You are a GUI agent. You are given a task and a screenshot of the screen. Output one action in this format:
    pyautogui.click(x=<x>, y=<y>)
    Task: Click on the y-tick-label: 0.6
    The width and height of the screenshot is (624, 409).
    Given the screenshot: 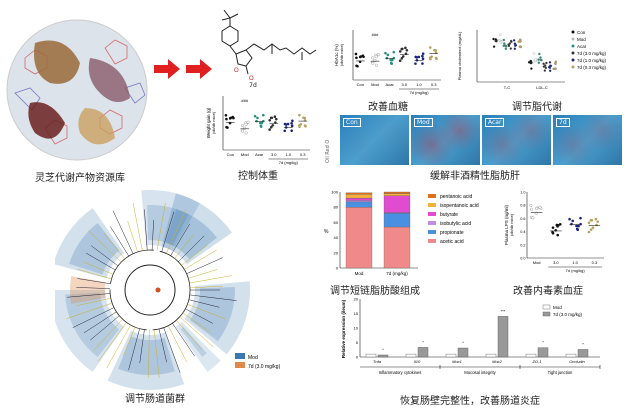 What is the action you would take?
    pyautogui.click(x=522, y=219)
    